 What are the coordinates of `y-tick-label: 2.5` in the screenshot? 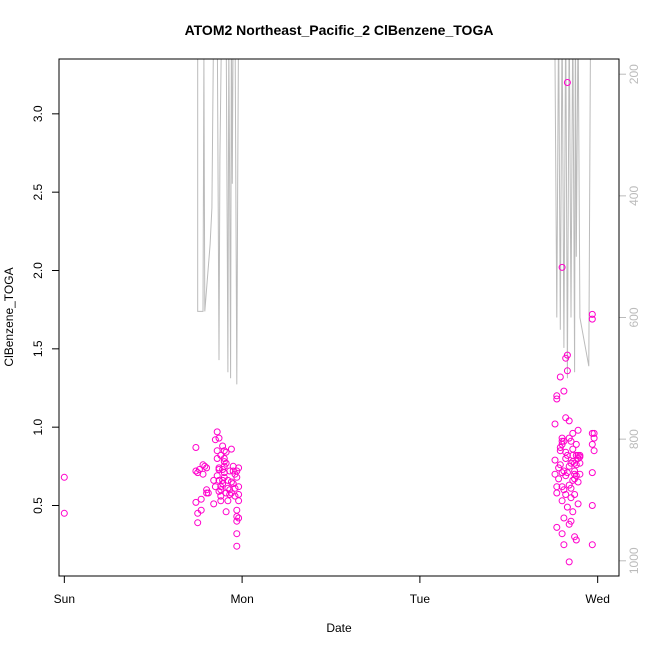 It's located at (38, 192).